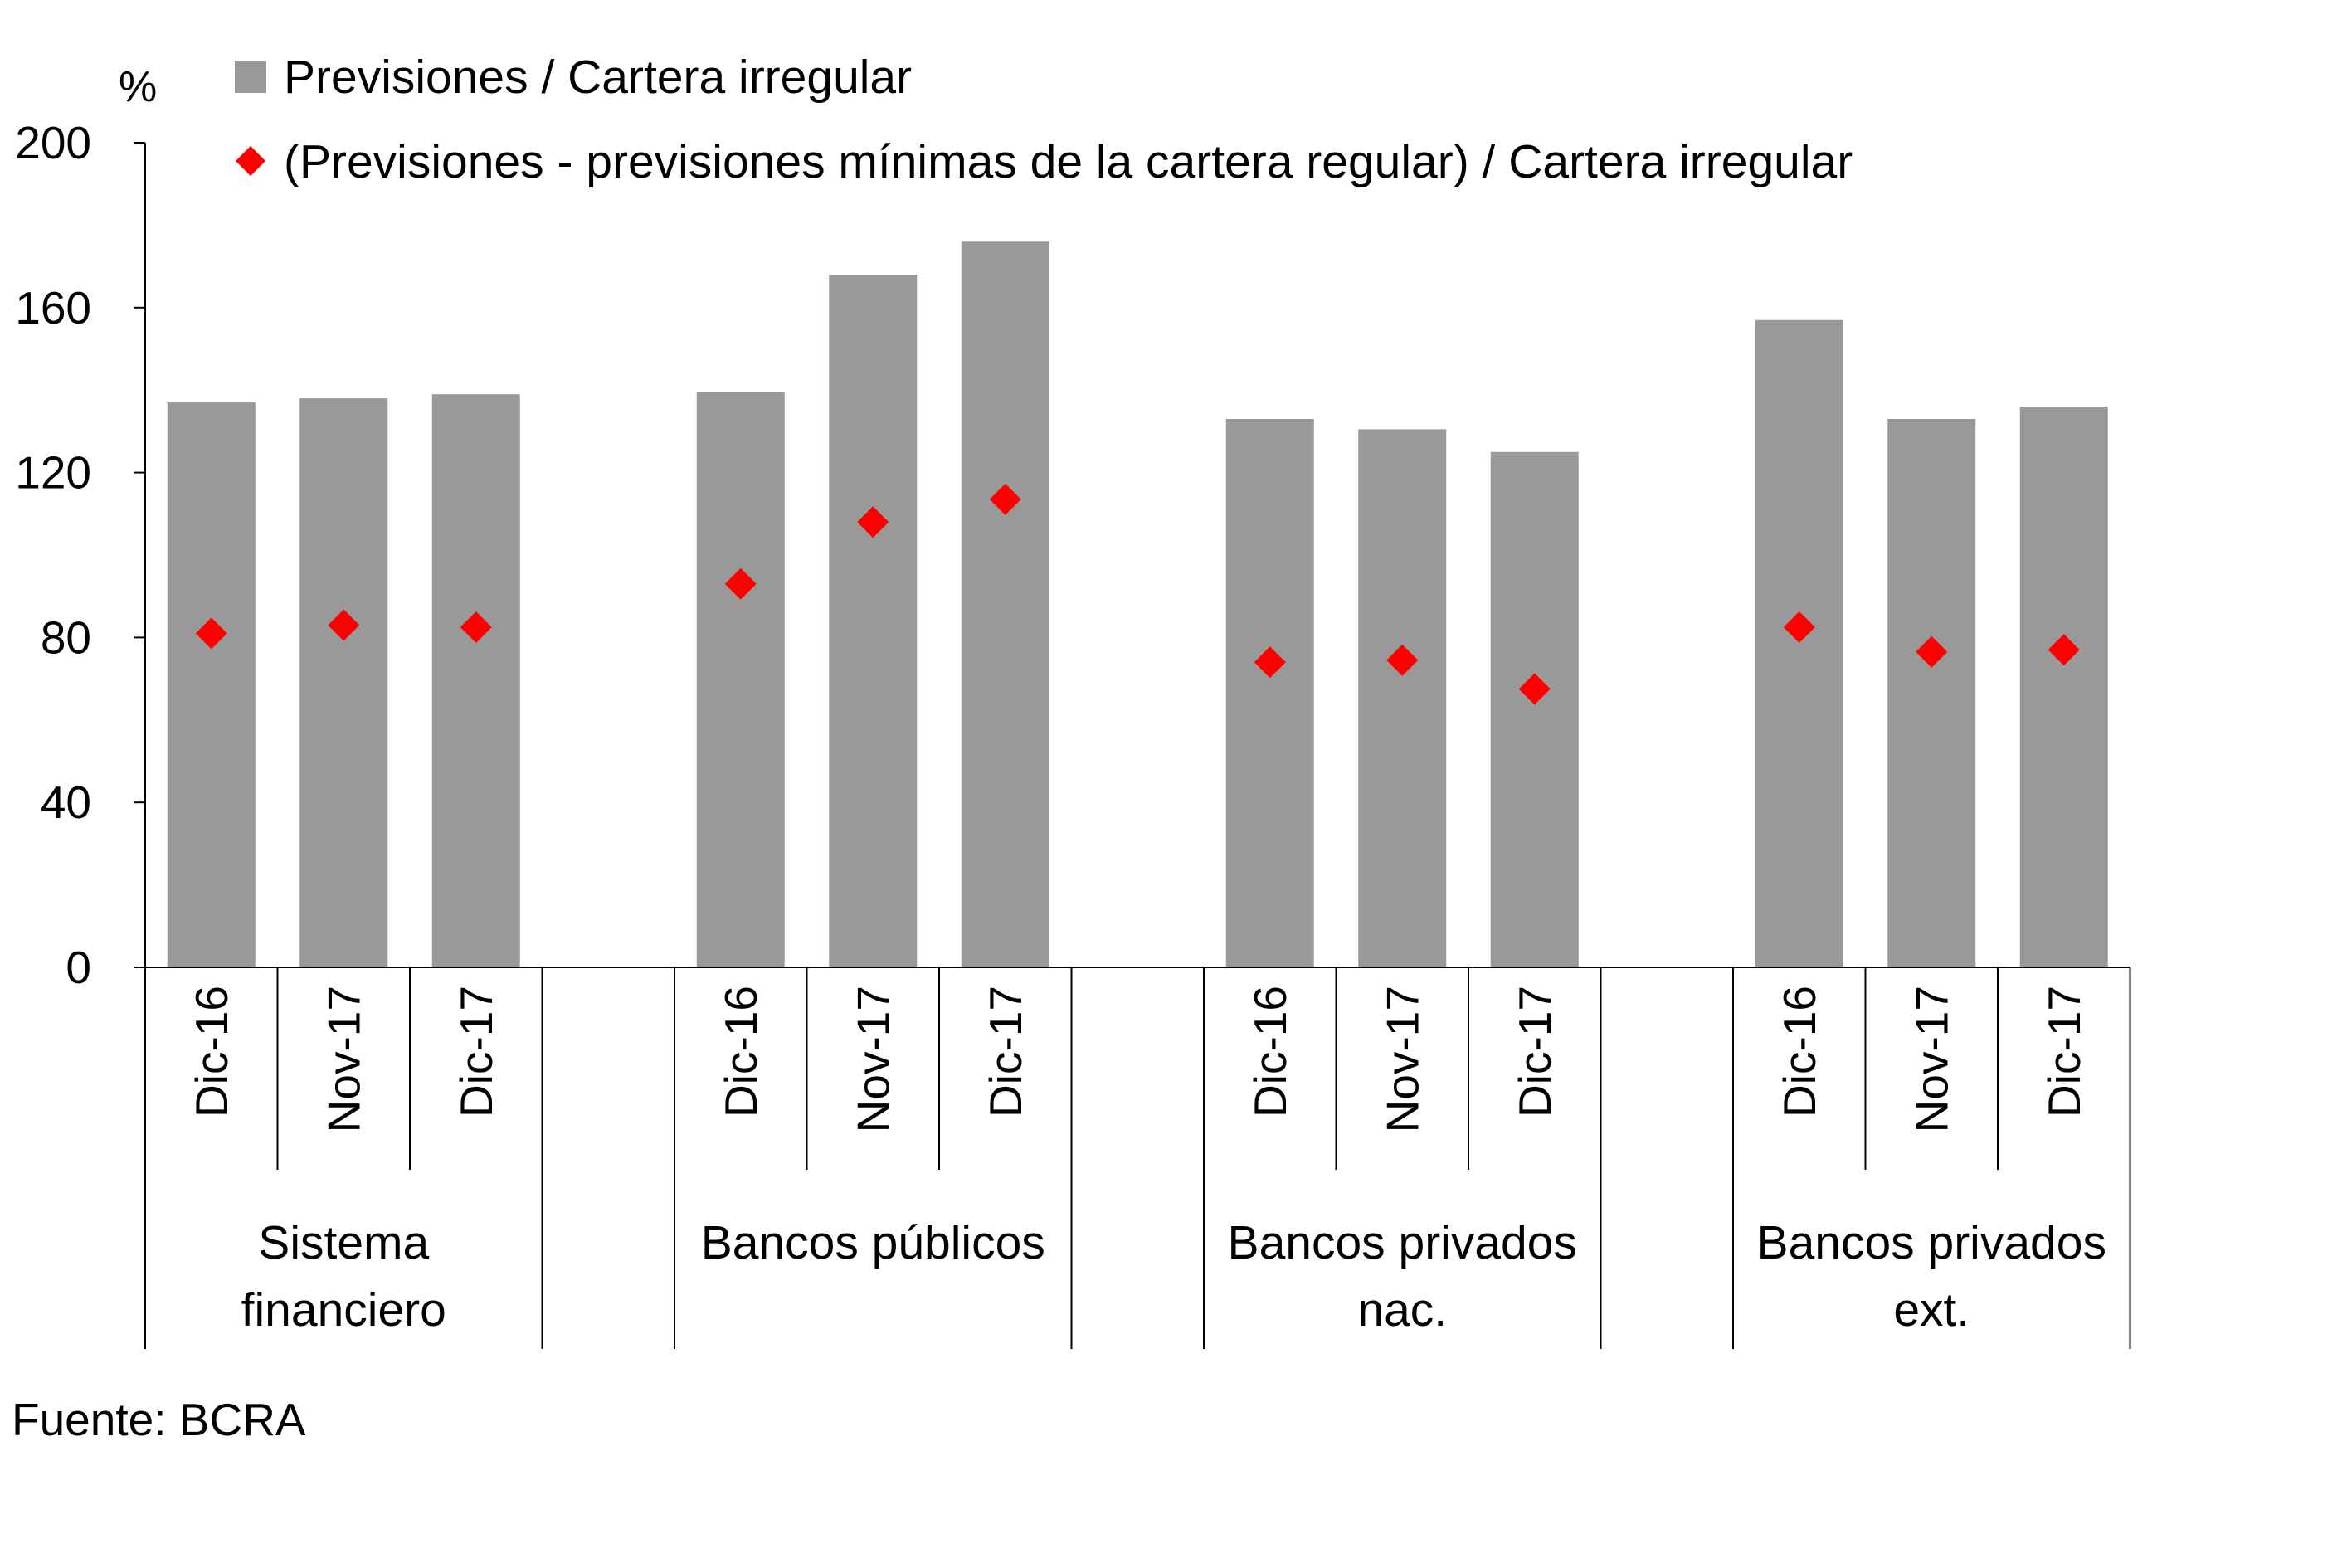 This screenshot has height=1568, width=2352. What do you see at coordinates (873, 1242) in the screenshot?
I see `group-label: Bancos públicos` at bounding box center [873, 1242].